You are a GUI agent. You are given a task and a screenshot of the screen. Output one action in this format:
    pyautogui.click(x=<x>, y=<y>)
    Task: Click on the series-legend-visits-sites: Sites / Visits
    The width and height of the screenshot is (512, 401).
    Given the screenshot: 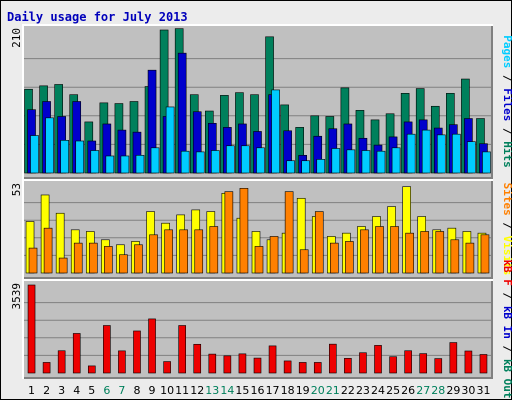 What is the action you would take?
    pyautogui.click(x=506, y=229)
    